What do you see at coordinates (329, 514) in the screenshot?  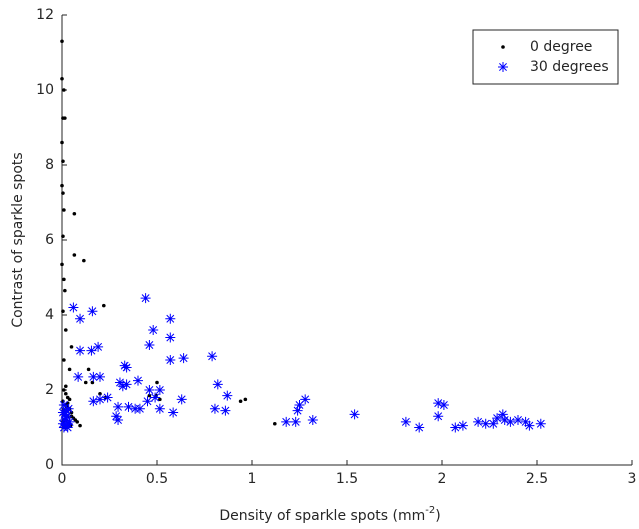 I see `x-axis-label: Density of sparkle spots (mm-2)` at bounding box center [329, 514].